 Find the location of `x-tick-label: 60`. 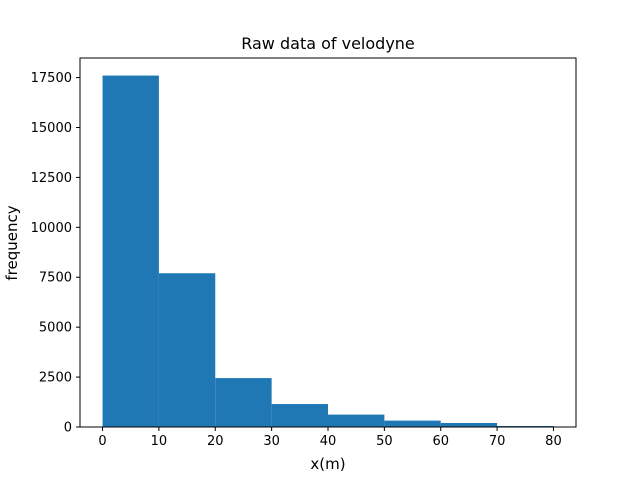

x-tick-label: 60 is located at coordinates (440, 441).